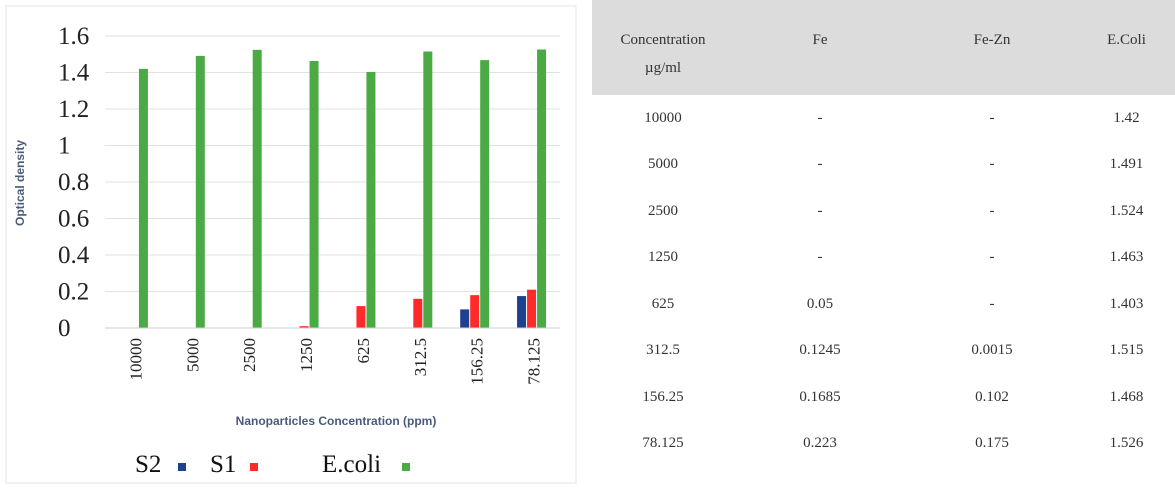 This screenshot has width=1175, height=489. I want to click on table-cell: 156.25, so click(663, 396).